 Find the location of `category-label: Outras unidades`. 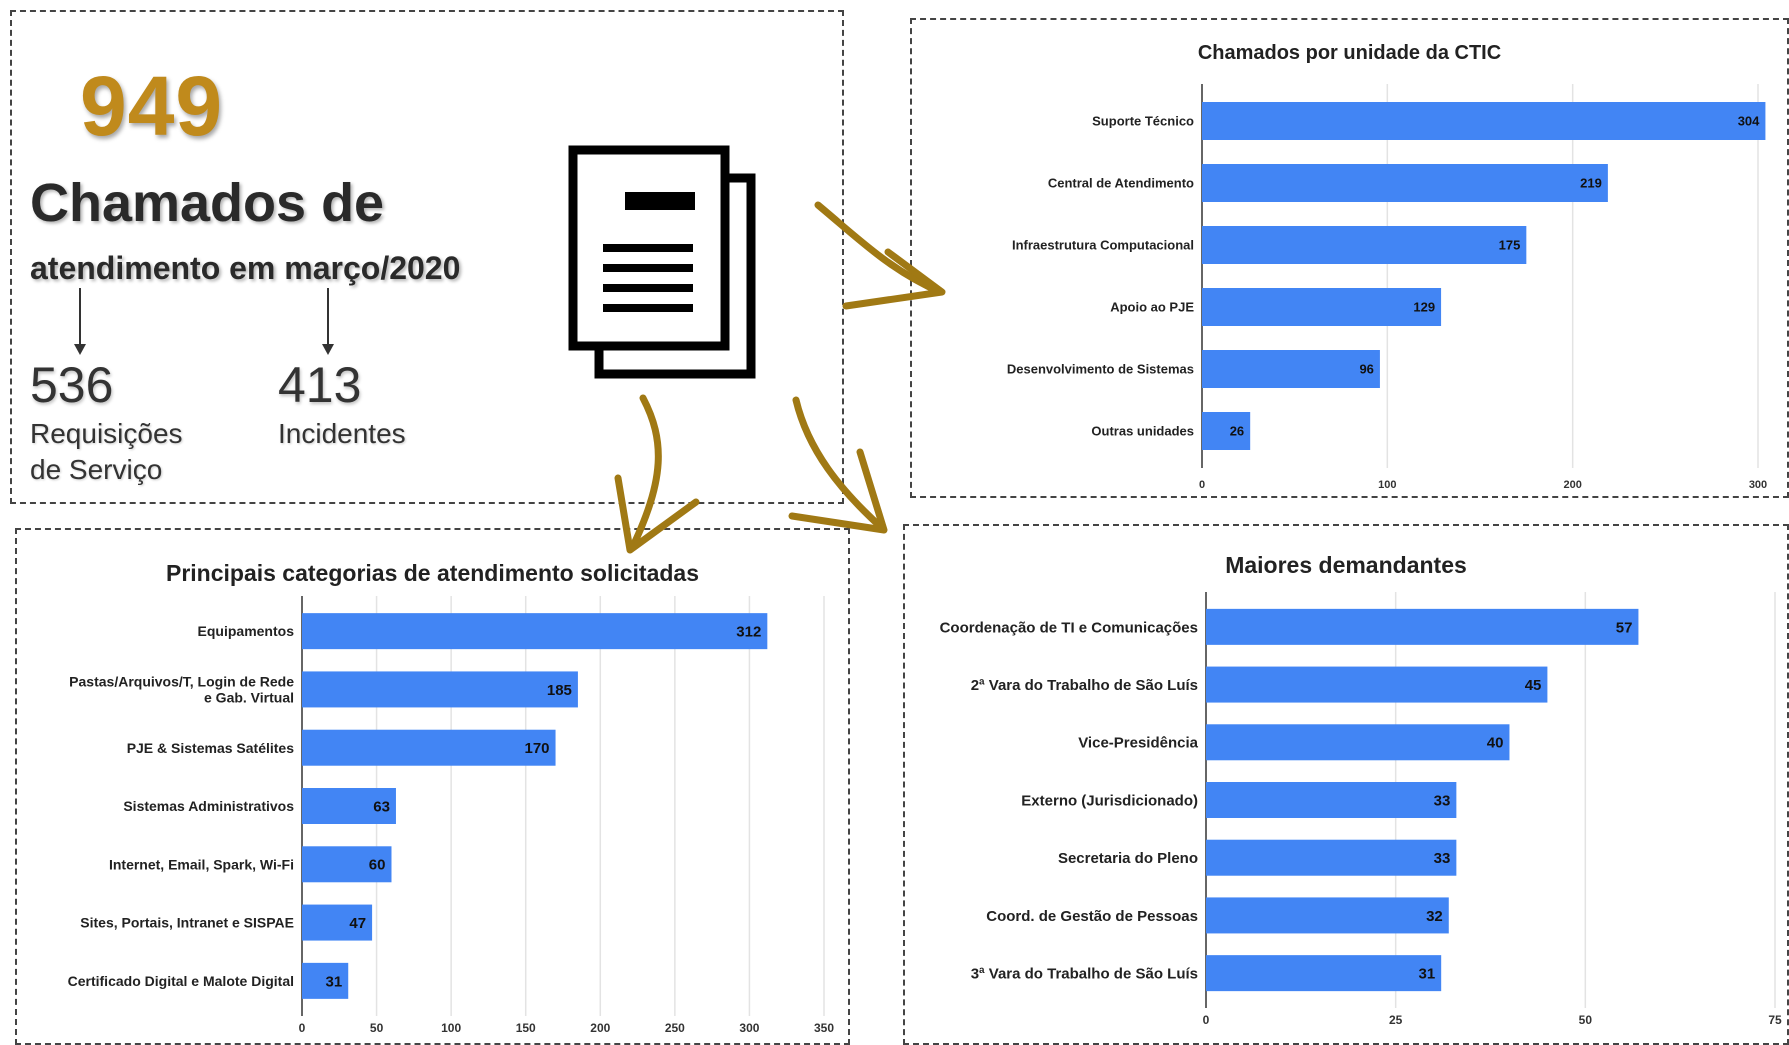

category-label: Outras unidades is located at coordinates (1142, 431).